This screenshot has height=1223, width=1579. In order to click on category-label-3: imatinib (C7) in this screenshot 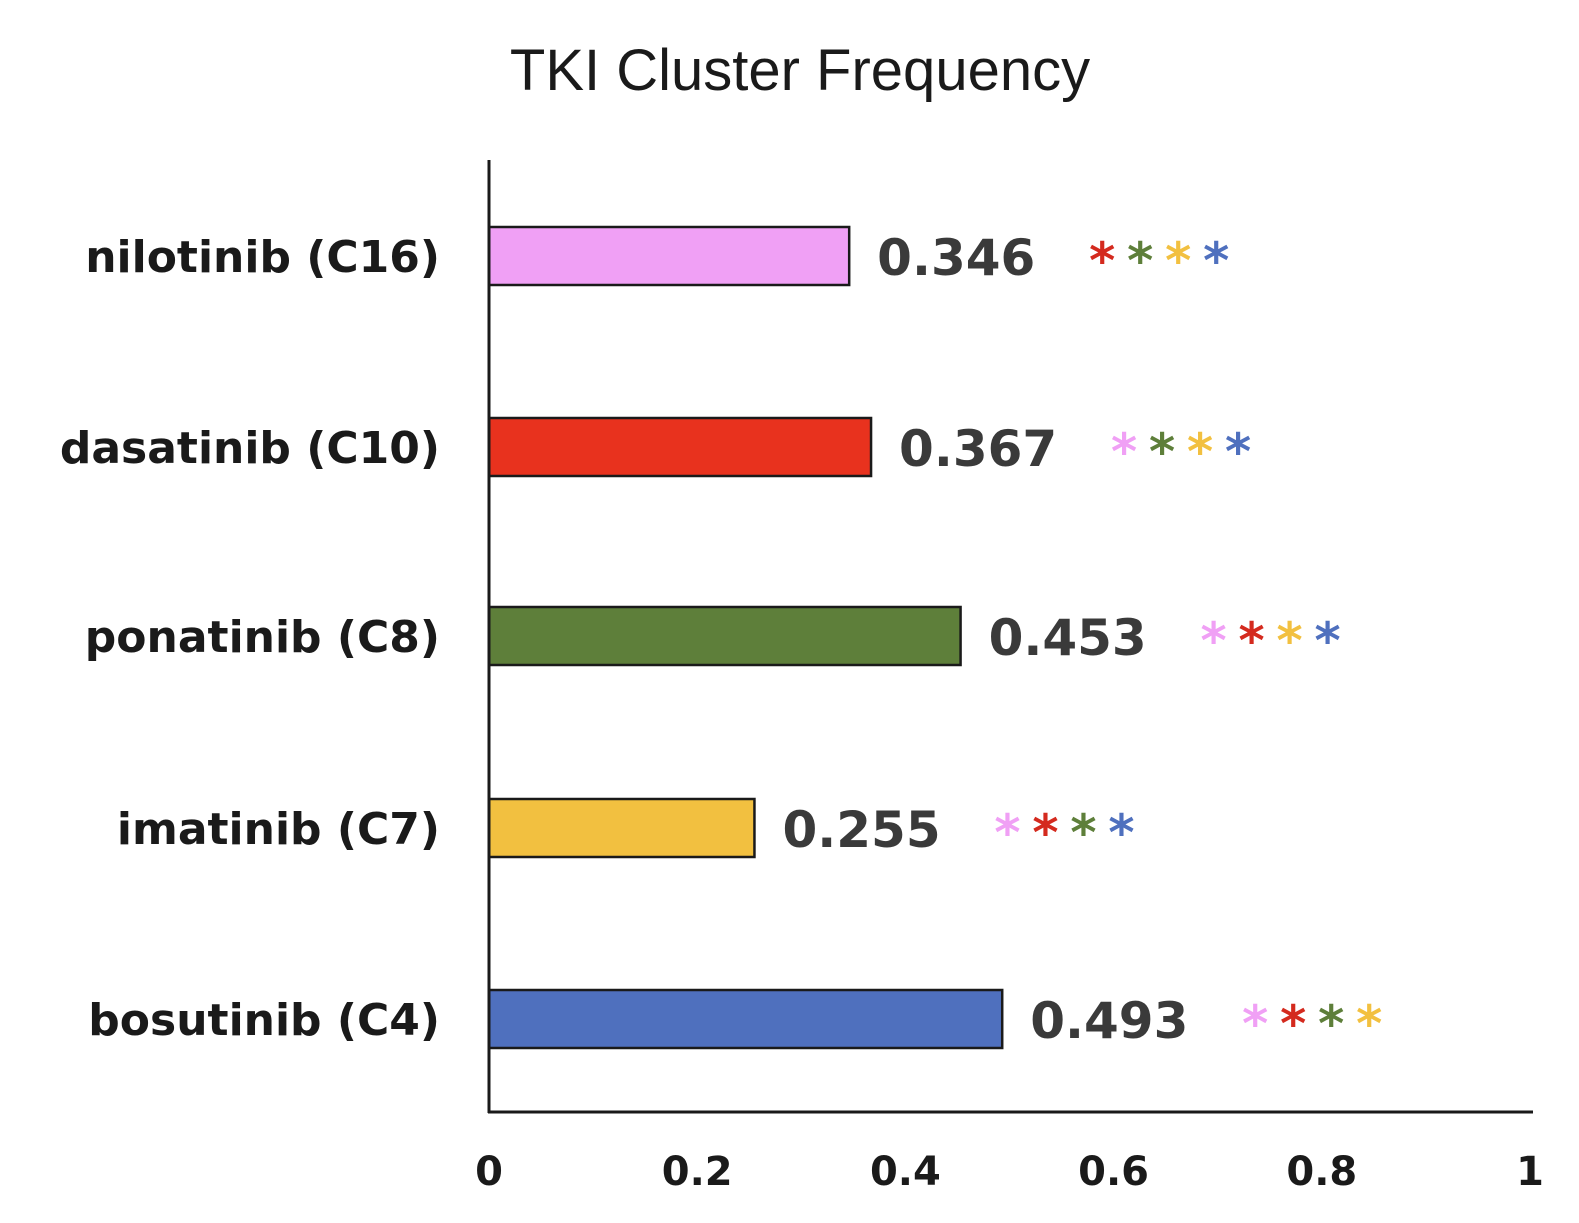, I will do `click(278, 829)`.